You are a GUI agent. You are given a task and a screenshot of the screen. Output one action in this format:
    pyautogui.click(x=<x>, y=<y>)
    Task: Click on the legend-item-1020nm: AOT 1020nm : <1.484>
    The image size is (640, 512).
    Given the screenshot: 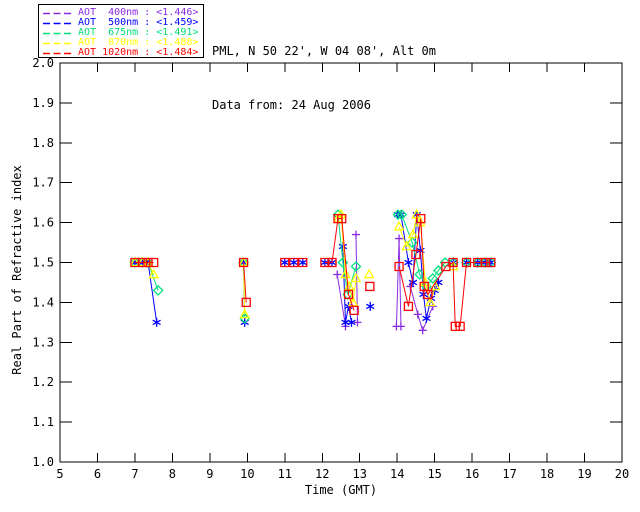 What is the action you would take?
    pyautogui.click(x=122, y=53)
    